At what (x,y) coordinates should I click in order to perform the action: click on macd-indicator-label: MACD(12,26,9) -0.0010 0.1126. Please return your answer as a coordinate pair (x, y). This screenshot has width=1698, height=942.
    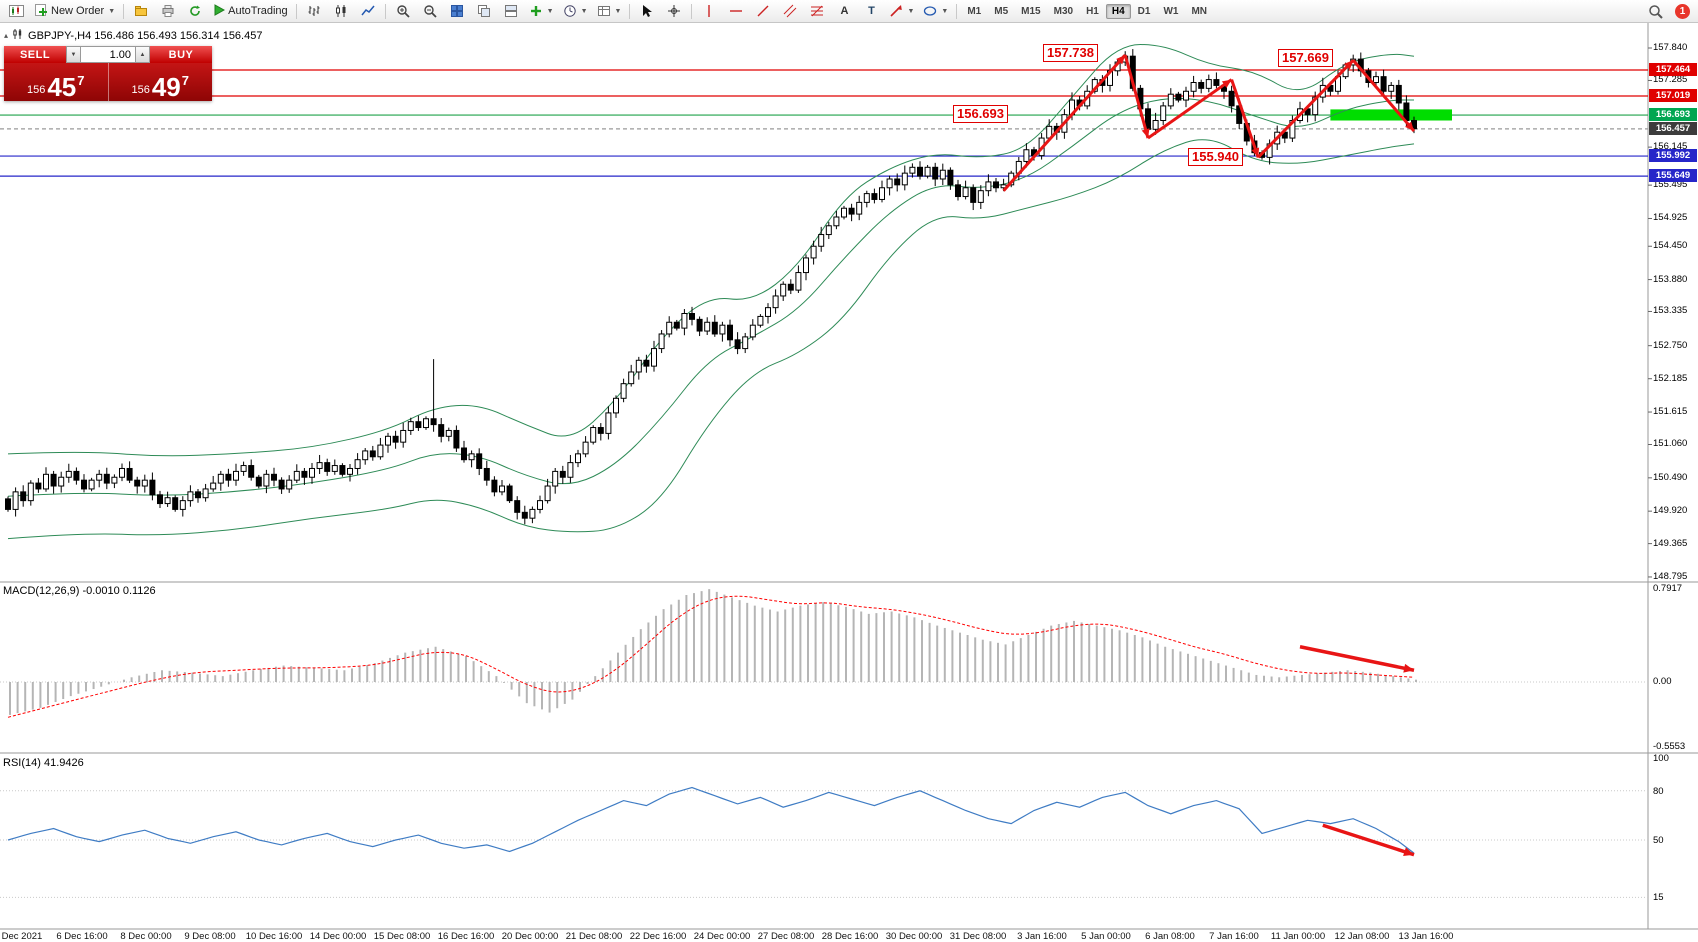
    Looking at the image, I should click on (79, 591).